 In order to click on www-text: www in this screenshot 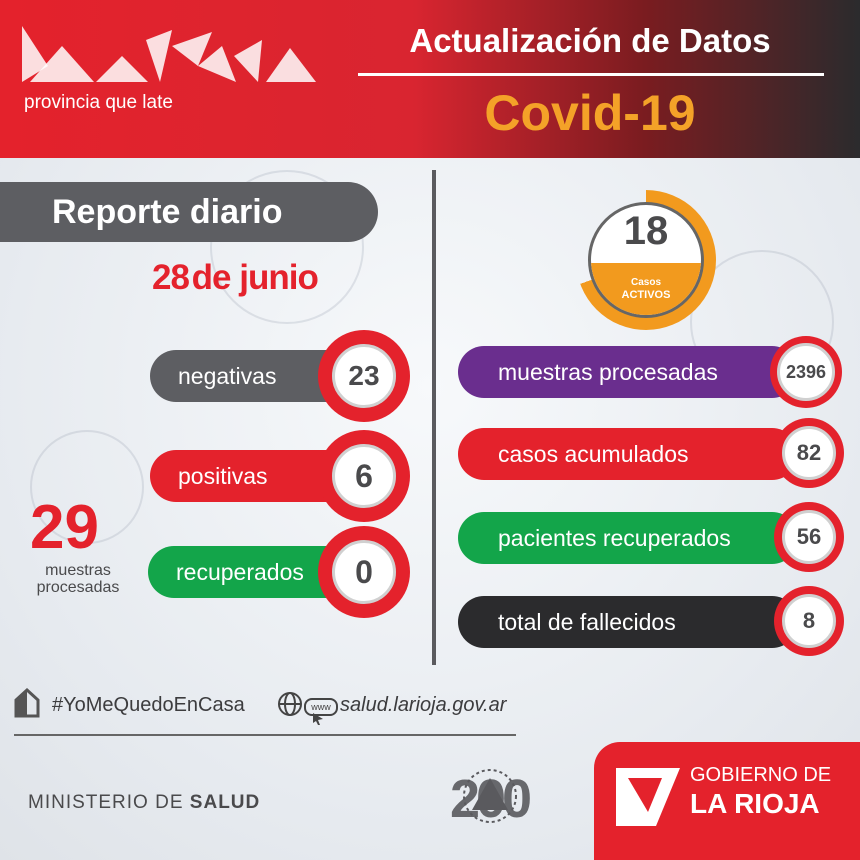, I will do `click(321, 707)`.